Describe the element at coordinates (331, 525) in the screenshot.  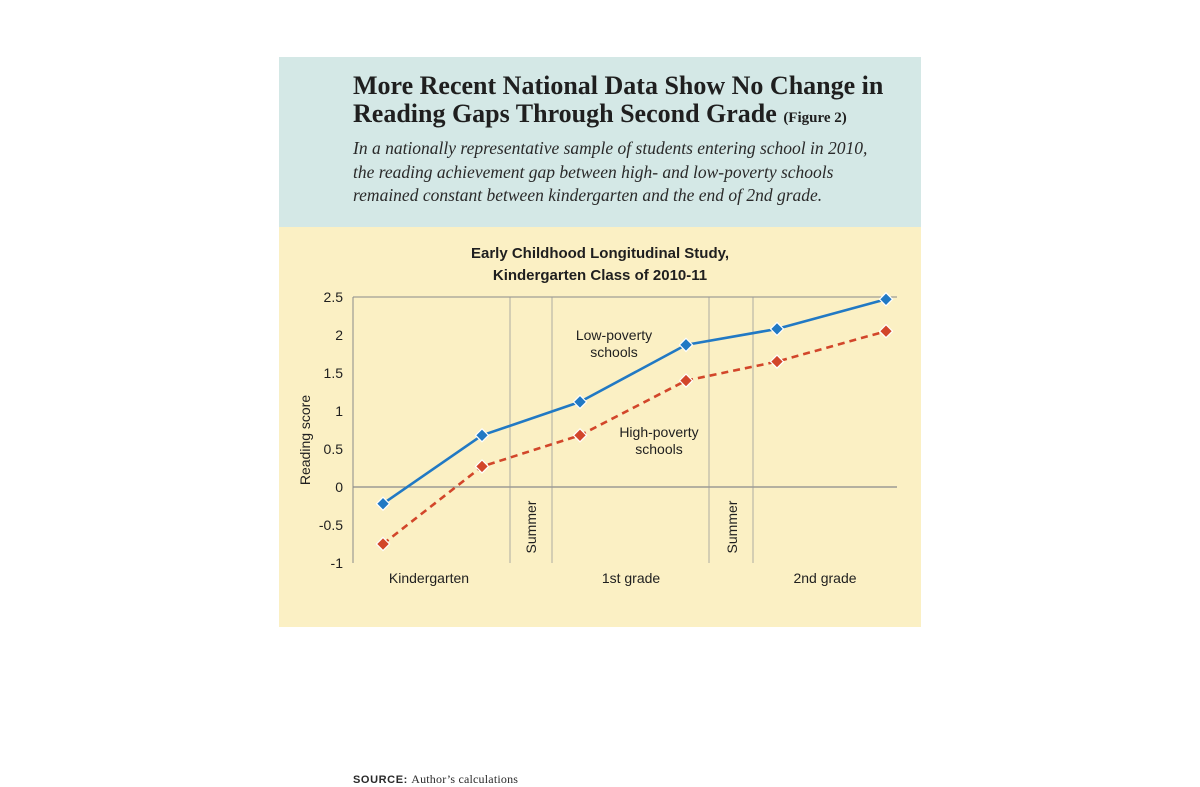
I see `y-tick-label: -0.5` at that location.